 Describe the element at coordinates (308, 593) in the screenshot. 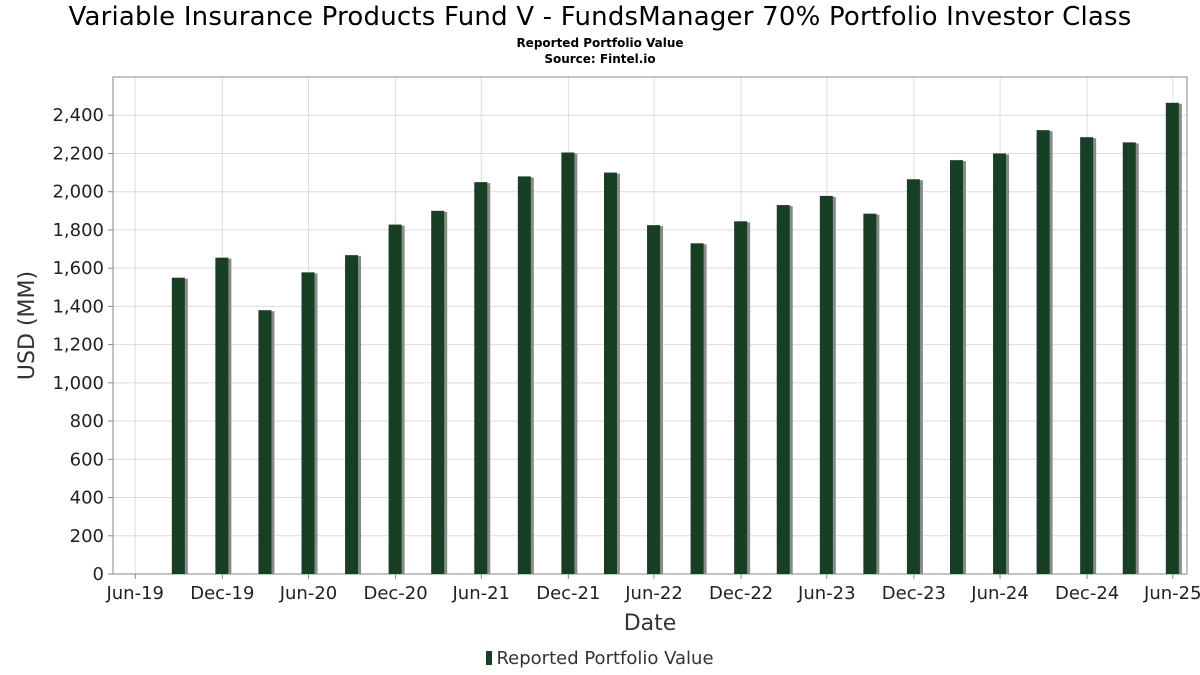

I see `x-tick-label: Jun-20` at that location.